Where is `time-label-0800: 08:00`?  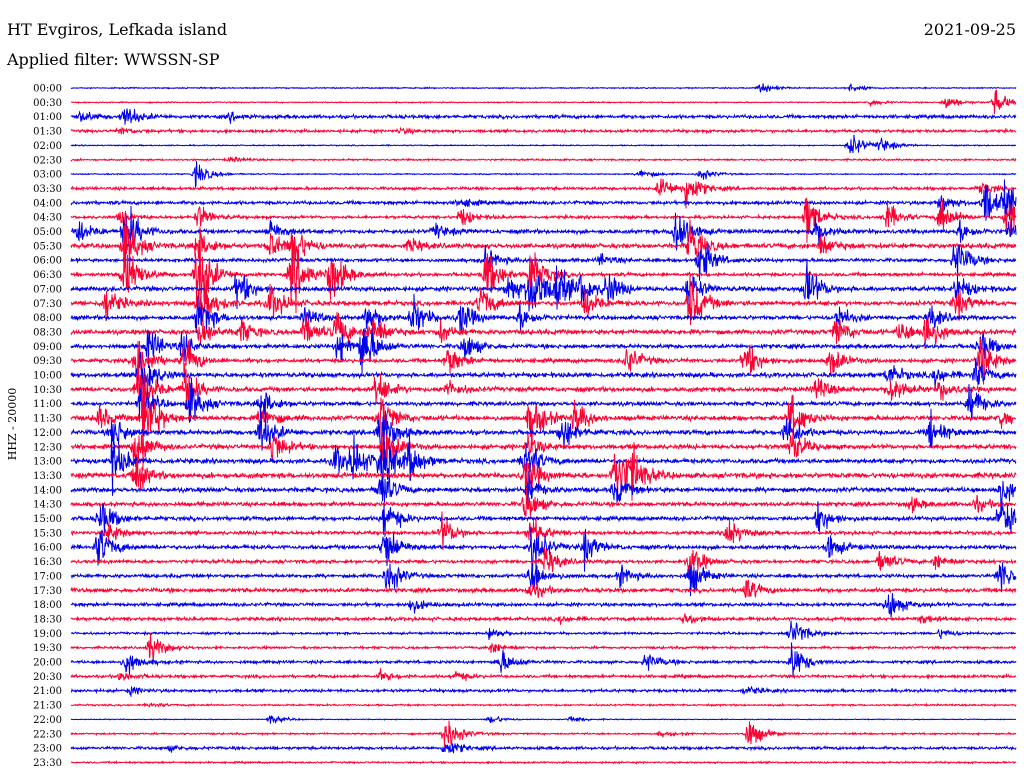 time-label-0800: 08:00 is located at coordinates (47, 318).